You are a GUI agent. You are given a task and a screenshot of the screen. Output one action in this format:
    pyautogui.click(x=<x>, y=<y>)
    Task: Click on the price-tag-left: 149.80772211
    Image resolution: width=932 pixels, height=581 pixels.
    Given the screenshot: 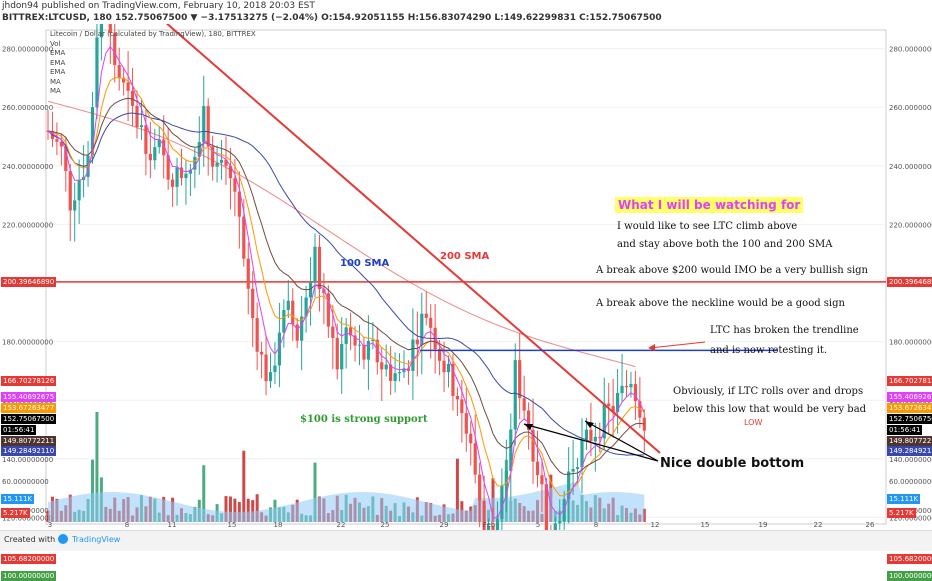 What is the action you would take?
    pyautogui.click(x=29, y=440)
    